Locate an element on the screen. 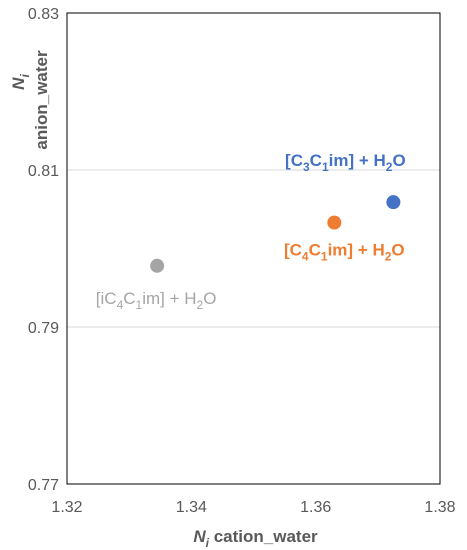 The height and width of the screenshot is (550, 467). point-label-part: 3 is located at coordinates (306, 167).